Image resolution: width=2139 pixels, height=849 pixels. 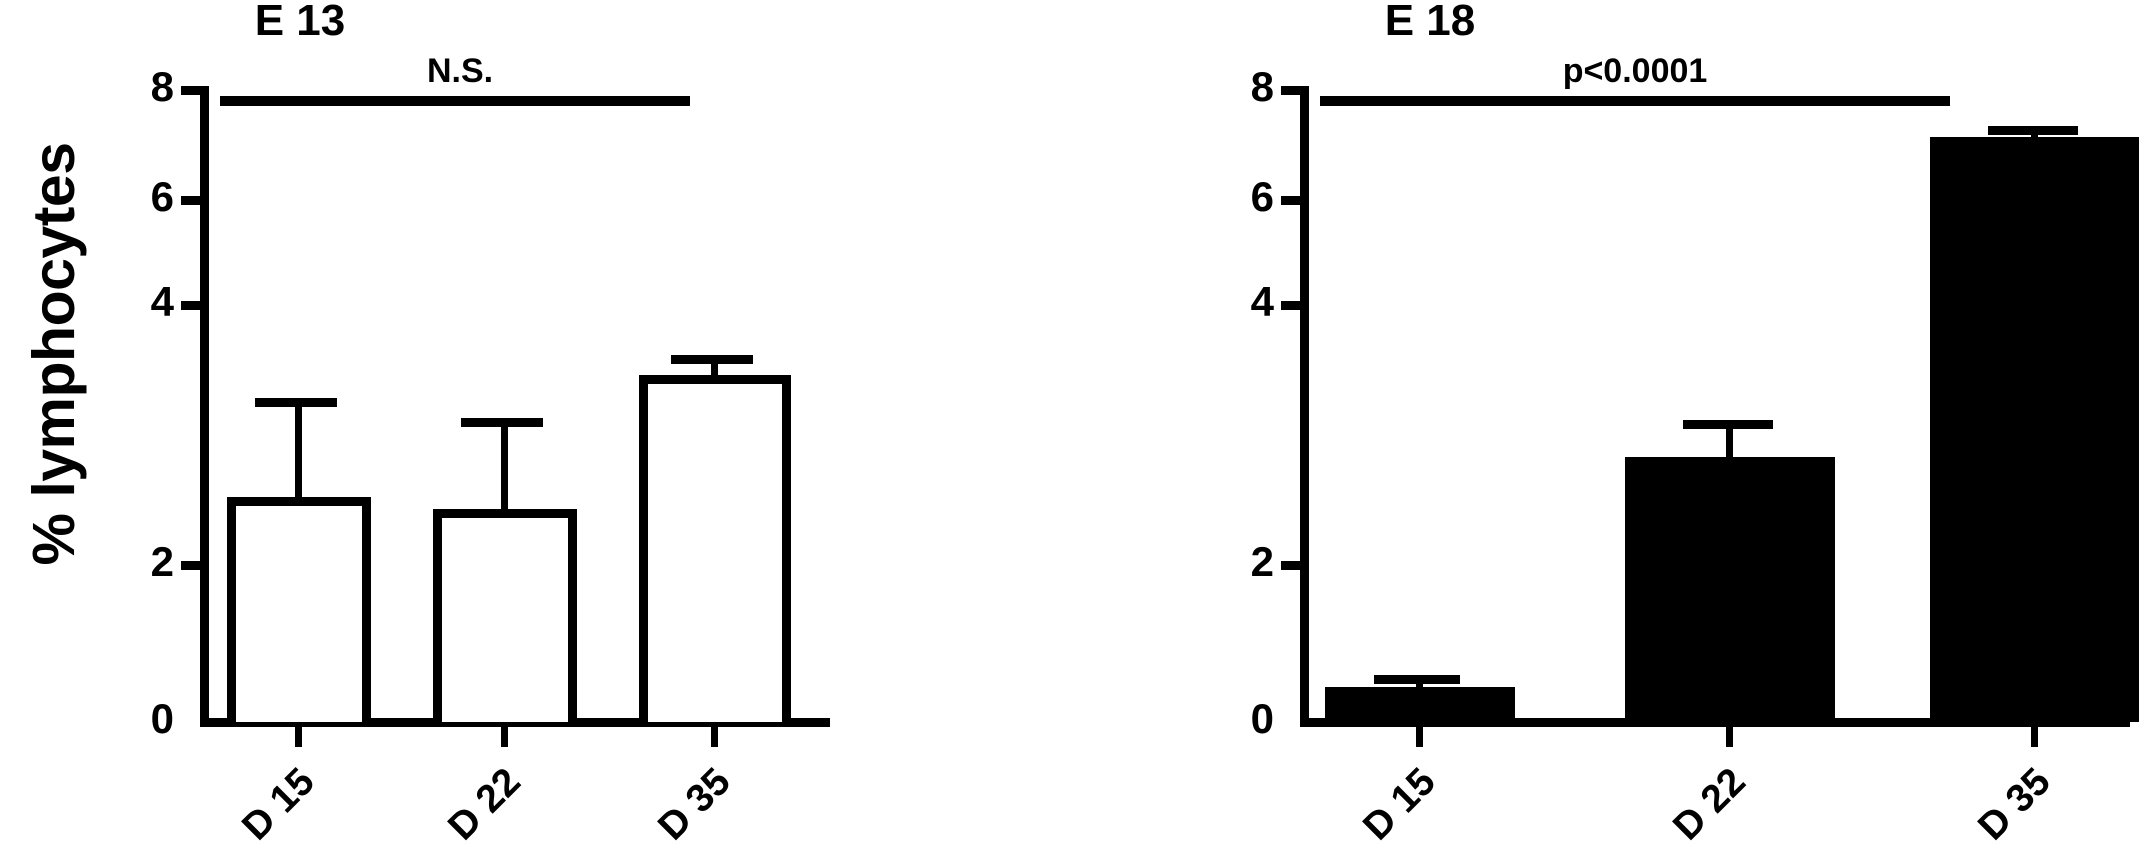 I want to click on error-bar-cap-e13-d35, so click(x=712, y=359).